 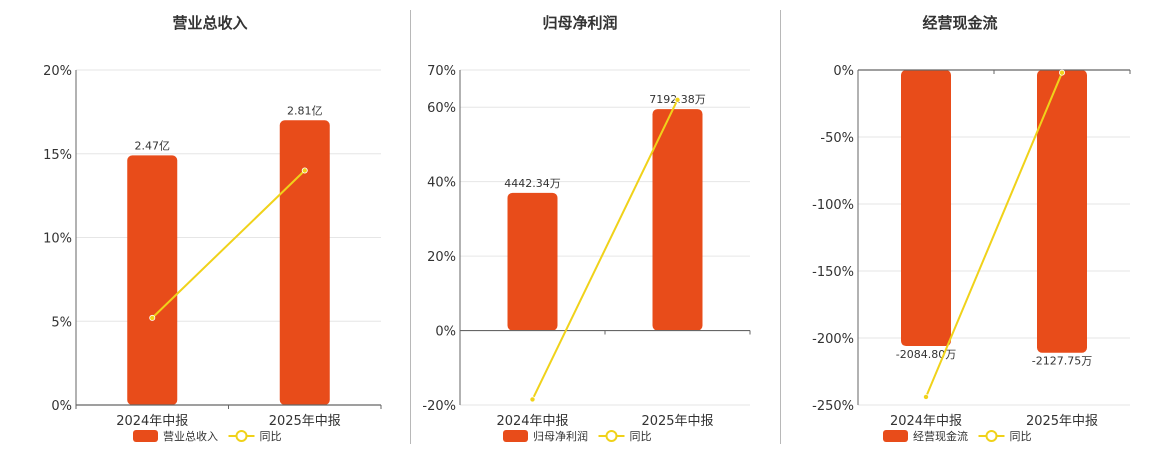 What do you see at coordinates (560, 436) in the screenshot?
I see `legend-bar-label: 归母净利润` at bounding box center [560, 436].